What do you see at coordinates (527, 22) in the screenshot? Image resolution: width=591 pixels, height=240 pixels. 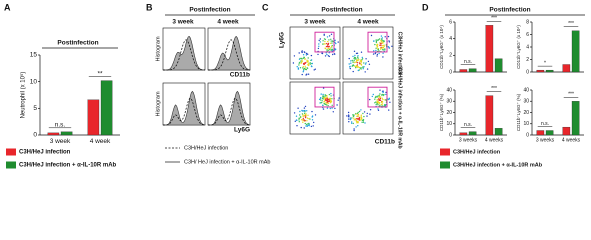 I see `y-tick-label: 8` at bounding box center [527, 22].